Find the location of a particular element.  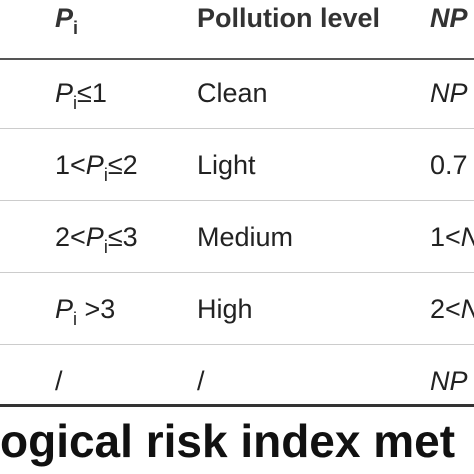

header-cell: Pollution level is located at coordinates (288, 18).